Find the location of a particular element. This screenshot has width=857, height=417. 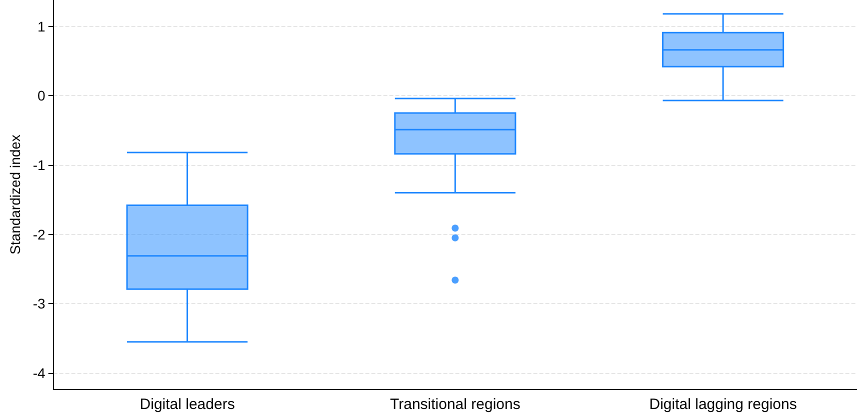

y-tick-label: -1 is located at coordinates (39, 165).